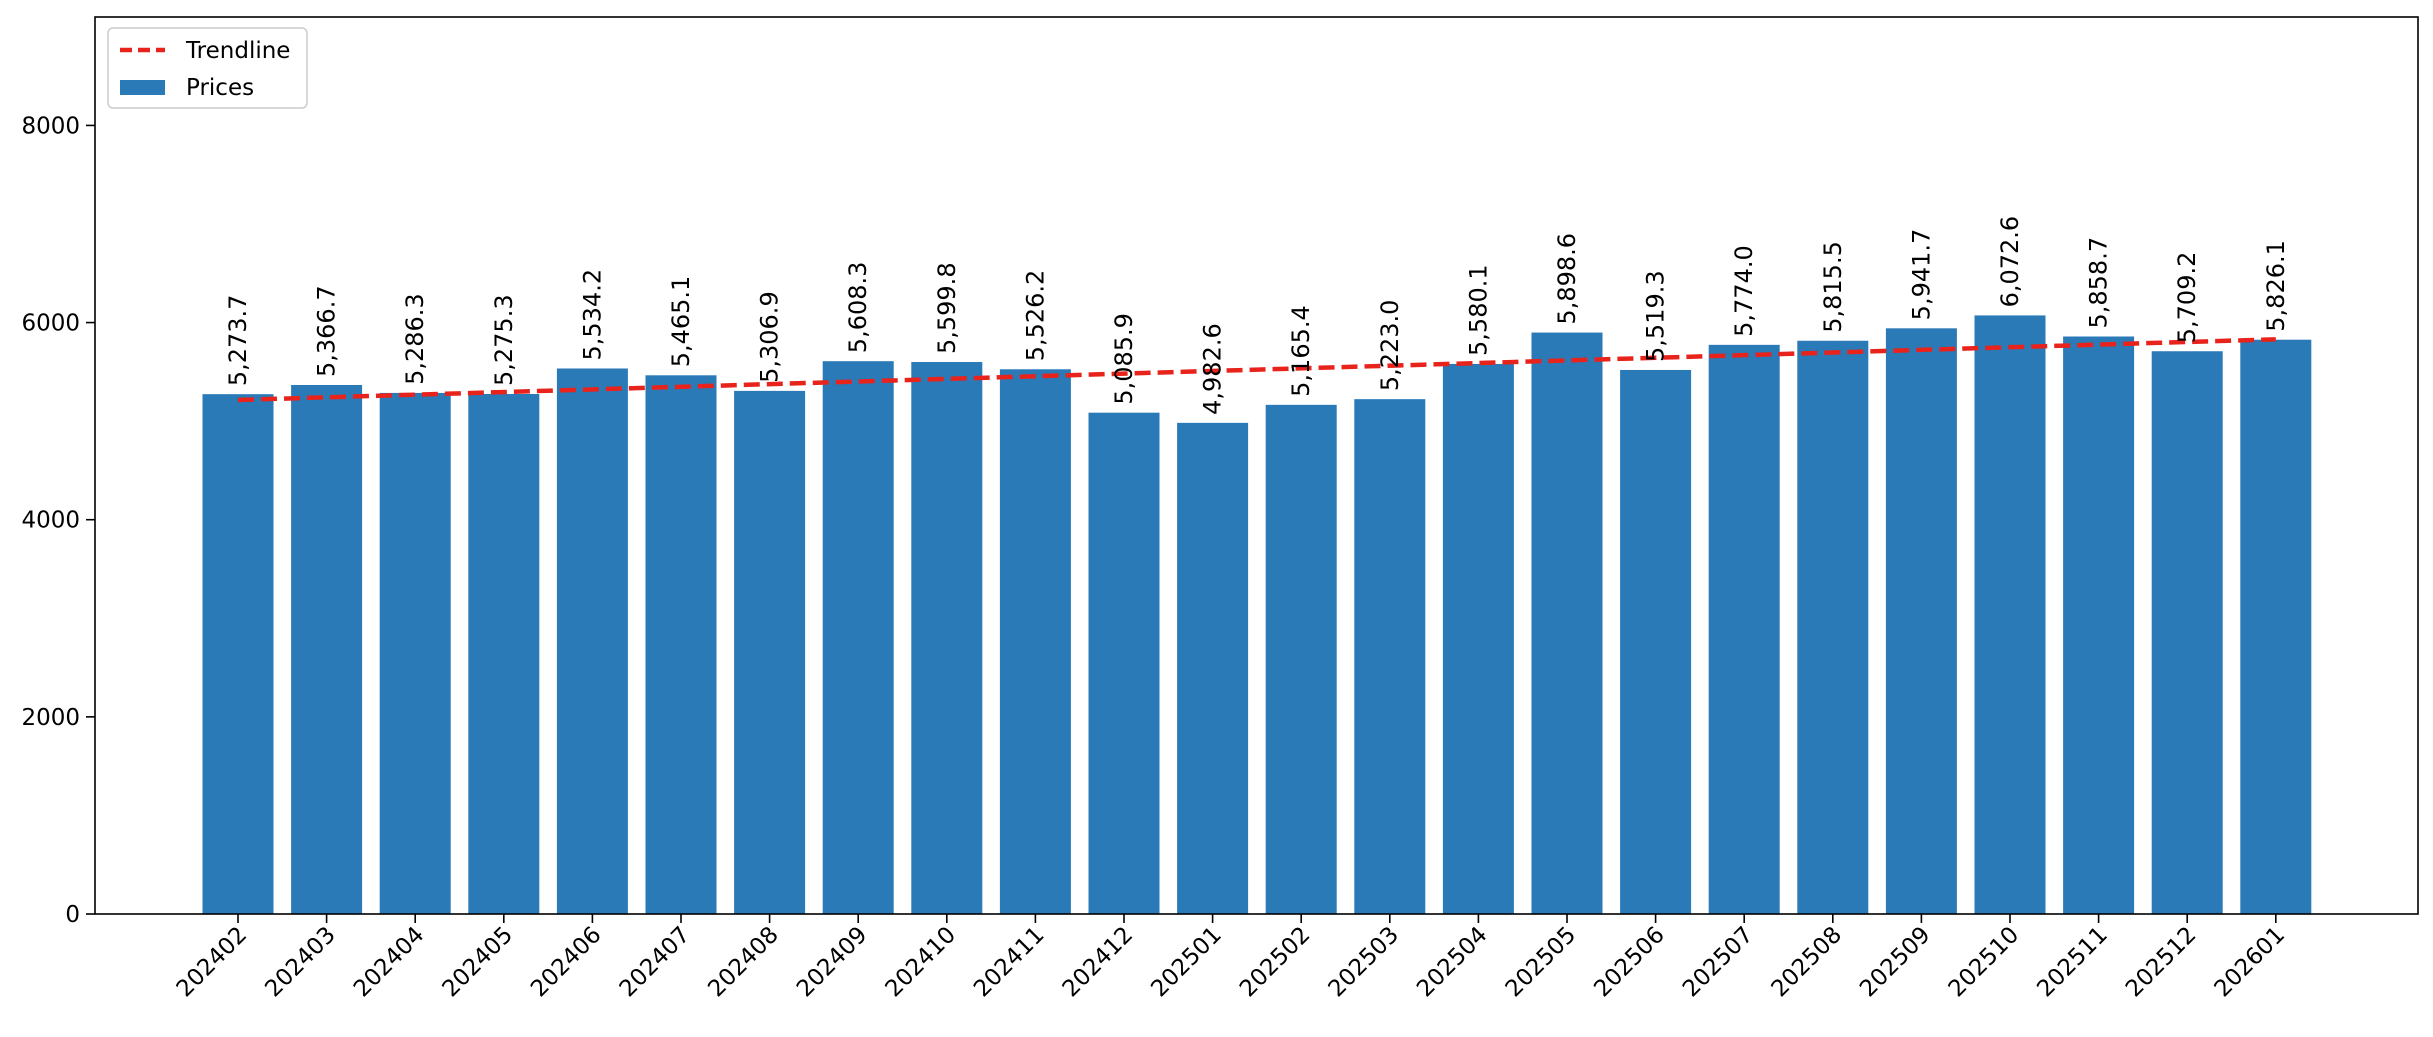  I want to click on y-tick-label-6000: 6000, so click(50, 324).